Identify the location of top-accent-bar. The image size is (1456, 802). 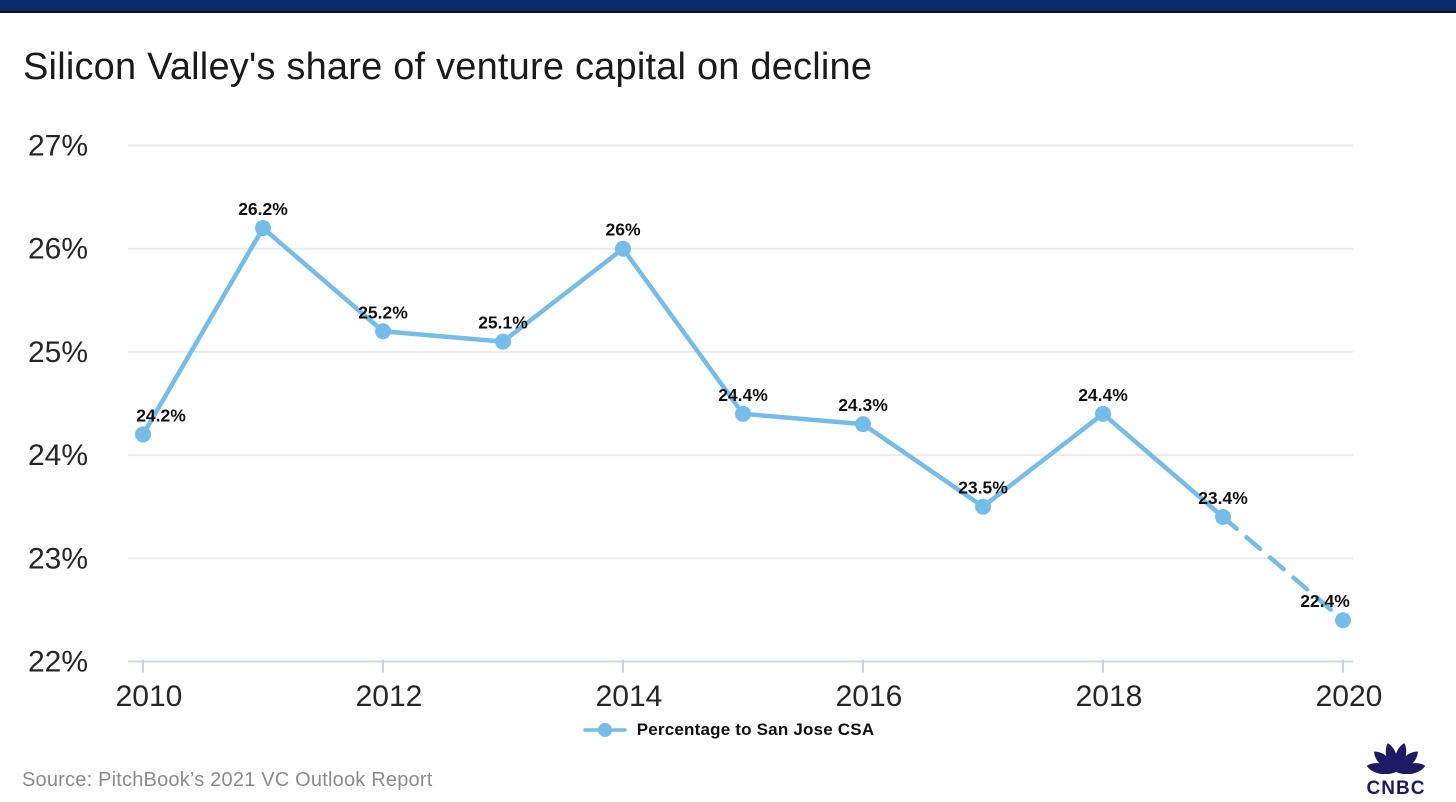
(728, 6).